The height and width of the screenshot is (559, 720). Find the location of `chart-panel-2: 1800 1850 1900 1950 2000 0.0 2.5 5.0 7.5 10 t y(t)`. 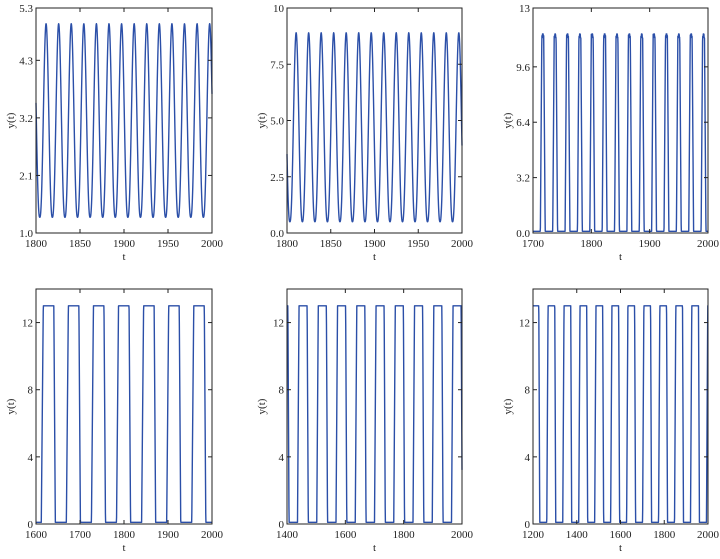

chart-panel-2: 1800 1850 1900 1950 2000 0.0 2.5 5.0 7.5 10 t y(t) is located at coordinates (365, 133).